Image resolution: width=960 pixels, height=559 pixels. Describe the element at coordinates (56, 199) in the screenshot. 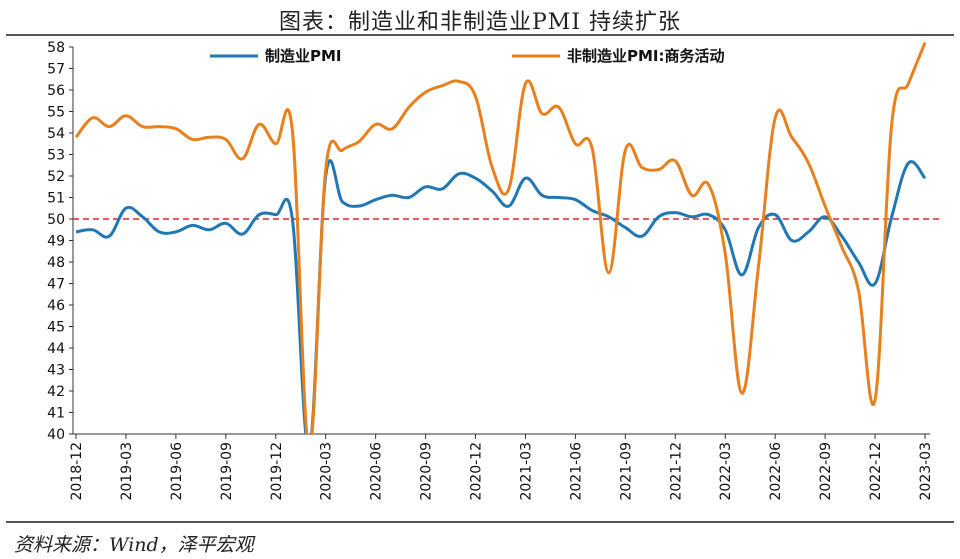

I see `y-tick-label: 51` at that location.